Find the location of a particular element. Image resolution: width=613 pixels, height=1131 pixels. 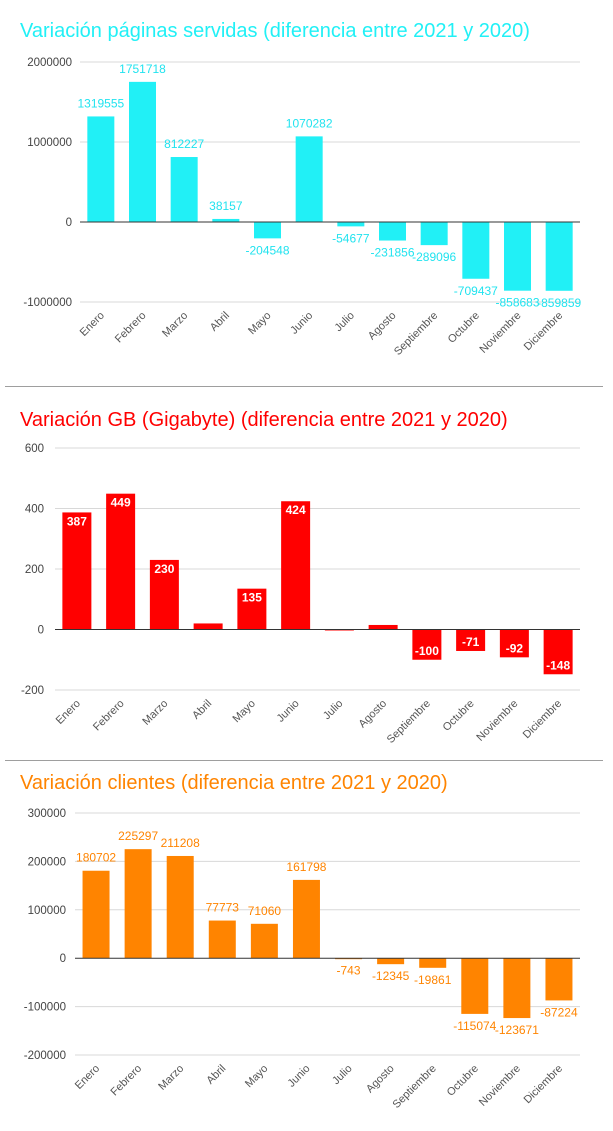

y-tick-label: 1000000 is located at coordinates (49, 143).